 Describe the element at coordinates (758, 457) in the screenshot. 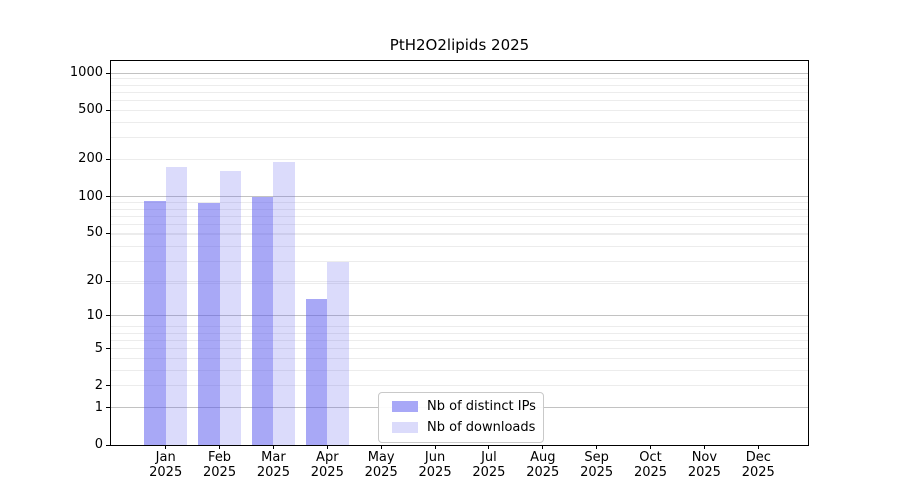

I see `x-tick-month: Dec` at that location.